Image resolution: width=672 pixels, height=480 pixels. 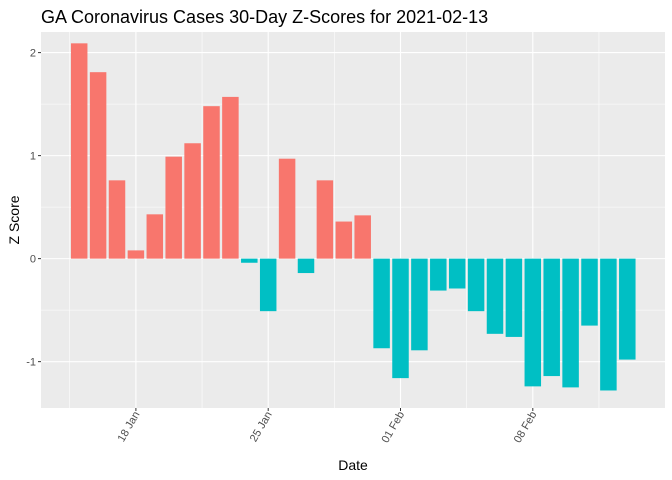 What do you see at coordinates (261, 427) in the screenshot?
I see `x-tick-label: 25 Jan` at bounding box center [261, 427].